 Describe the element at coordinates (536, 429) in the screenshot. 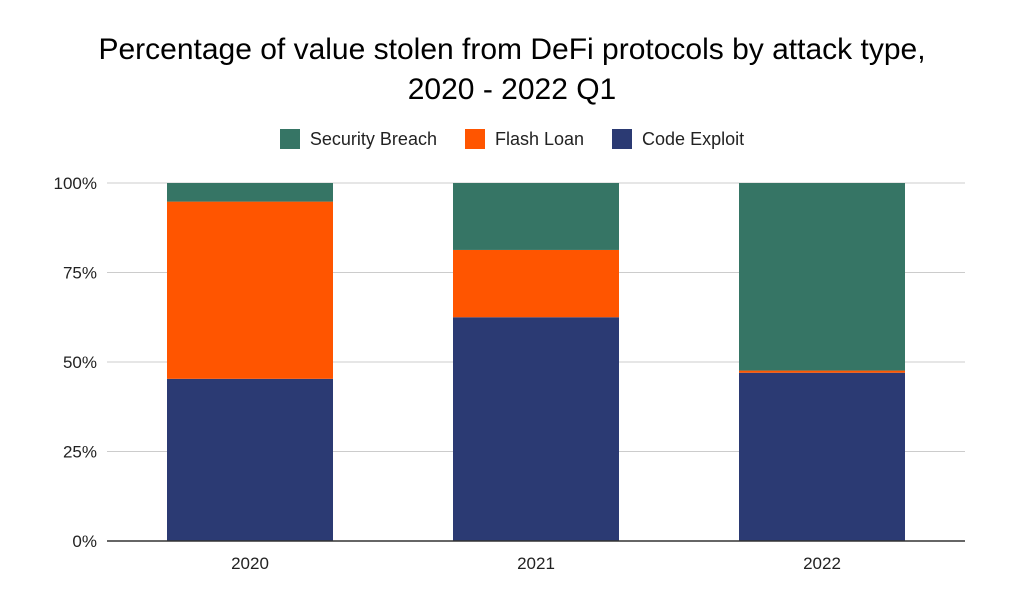

I see `bar-code-exploit-2021` at that location.